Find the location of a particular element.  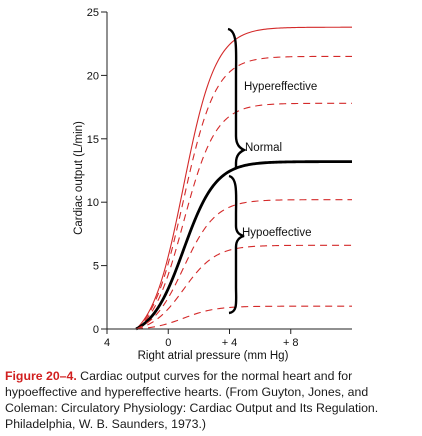

y-tick-label: 25 is located at coordinates (93, 13).